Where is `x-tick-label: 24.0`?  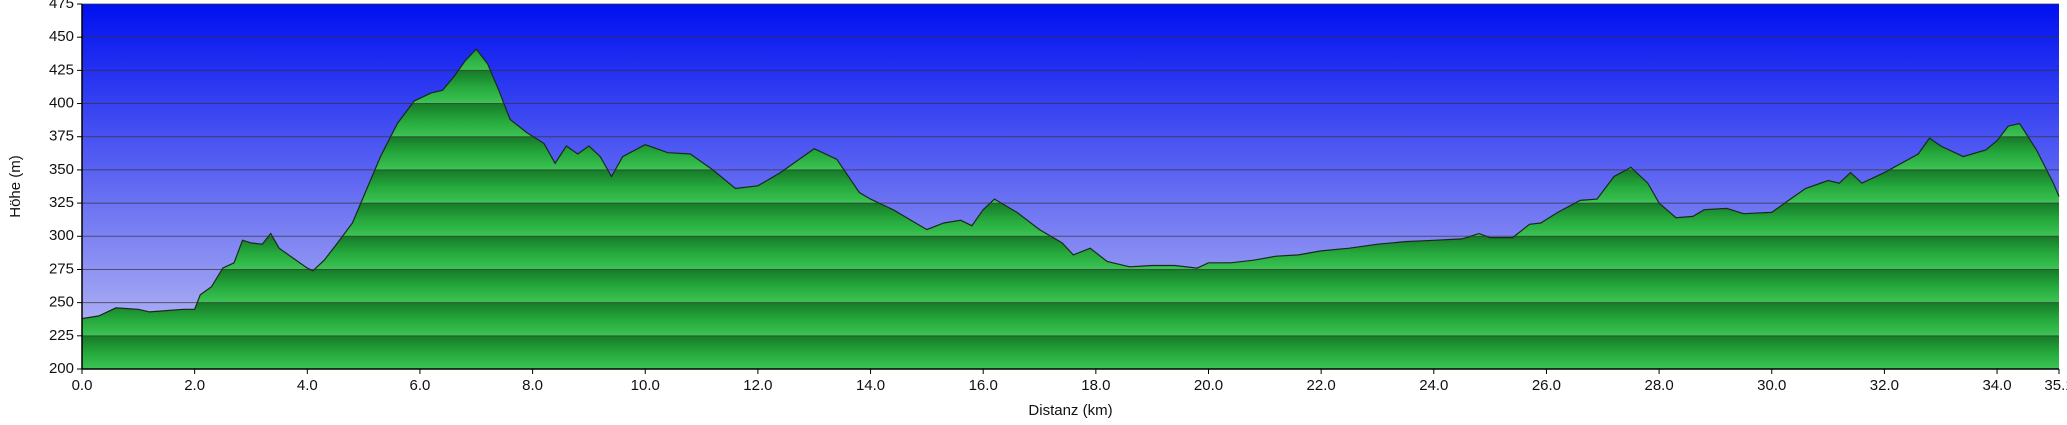 x-tick-label: 24.0 is located at coordinates (1433, 385).